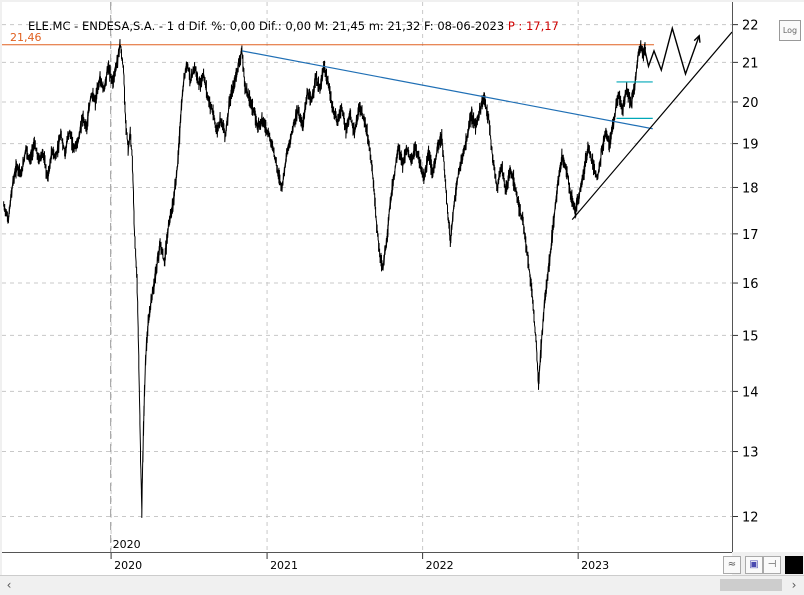 This screenshot has height=595, width=804. What do you see at coordinates (175, 26) in the screenshot?
I see `period: 1 d` at bounding box center [175, 26].